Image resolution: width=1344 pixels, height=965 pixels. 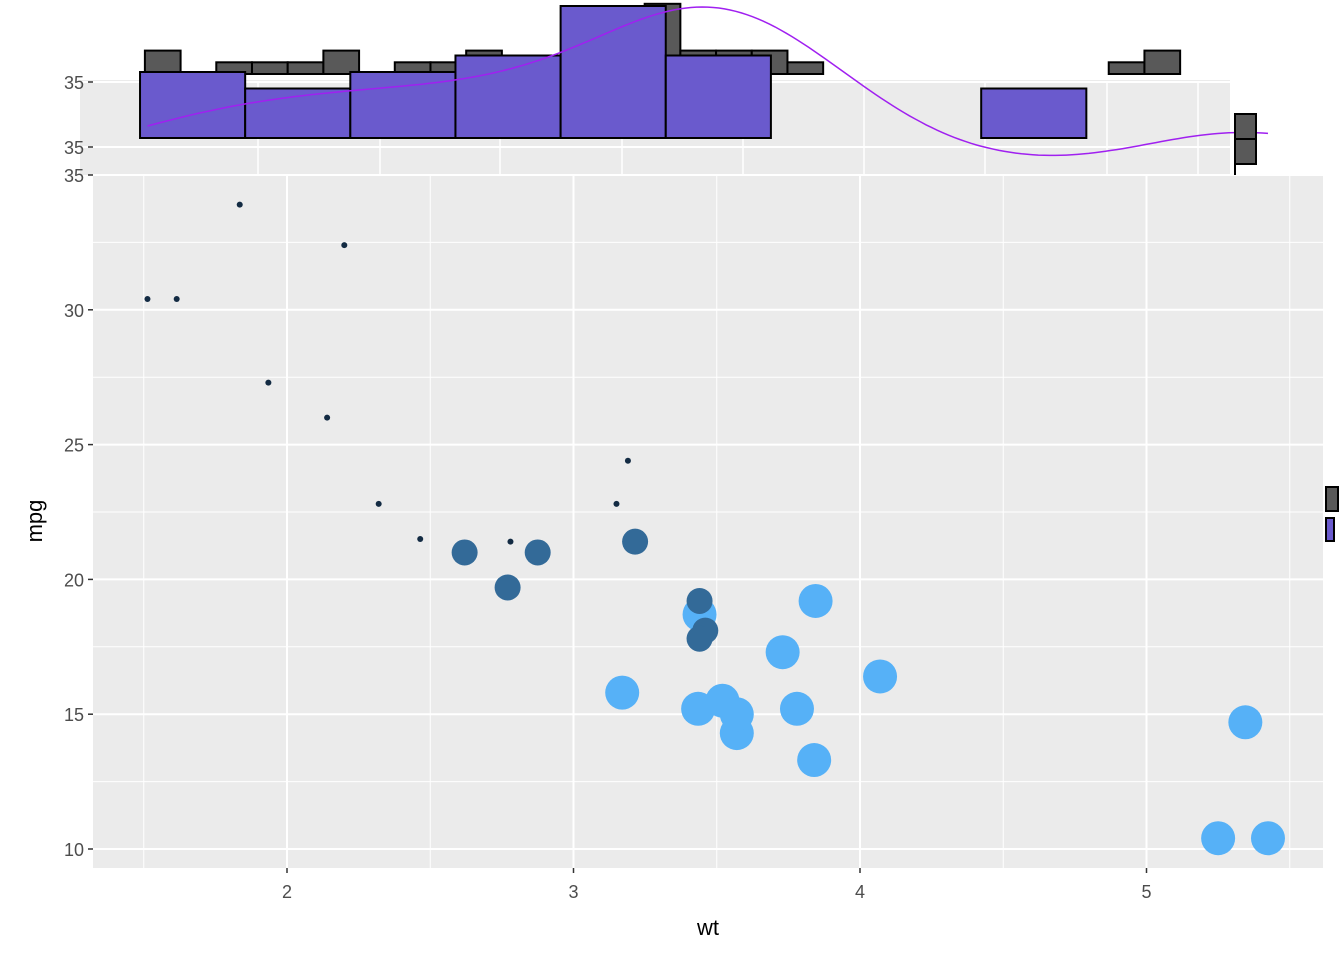 I want to click on x-axis-title: wt, so click(x=707, y=927).